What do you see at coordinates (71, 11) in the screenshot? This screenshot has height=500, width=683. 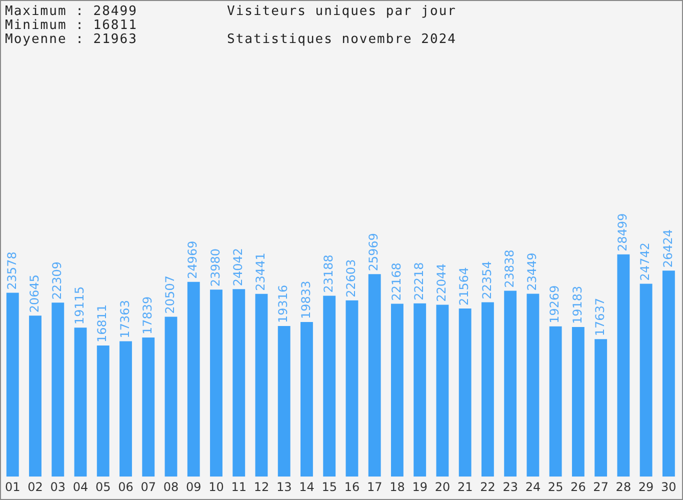 I see `annotation: Maximum : 28499` at bounding box center [71, 11].